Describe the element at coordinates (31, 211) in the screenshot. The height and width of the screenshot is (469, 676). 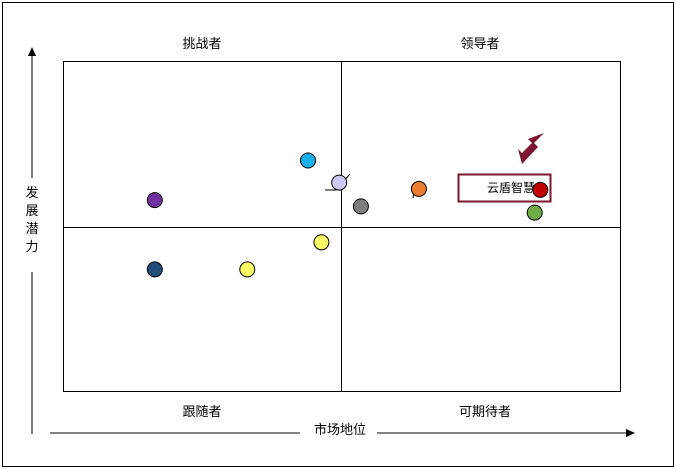
I see `y-axis-label-char-2: 展` at that location.